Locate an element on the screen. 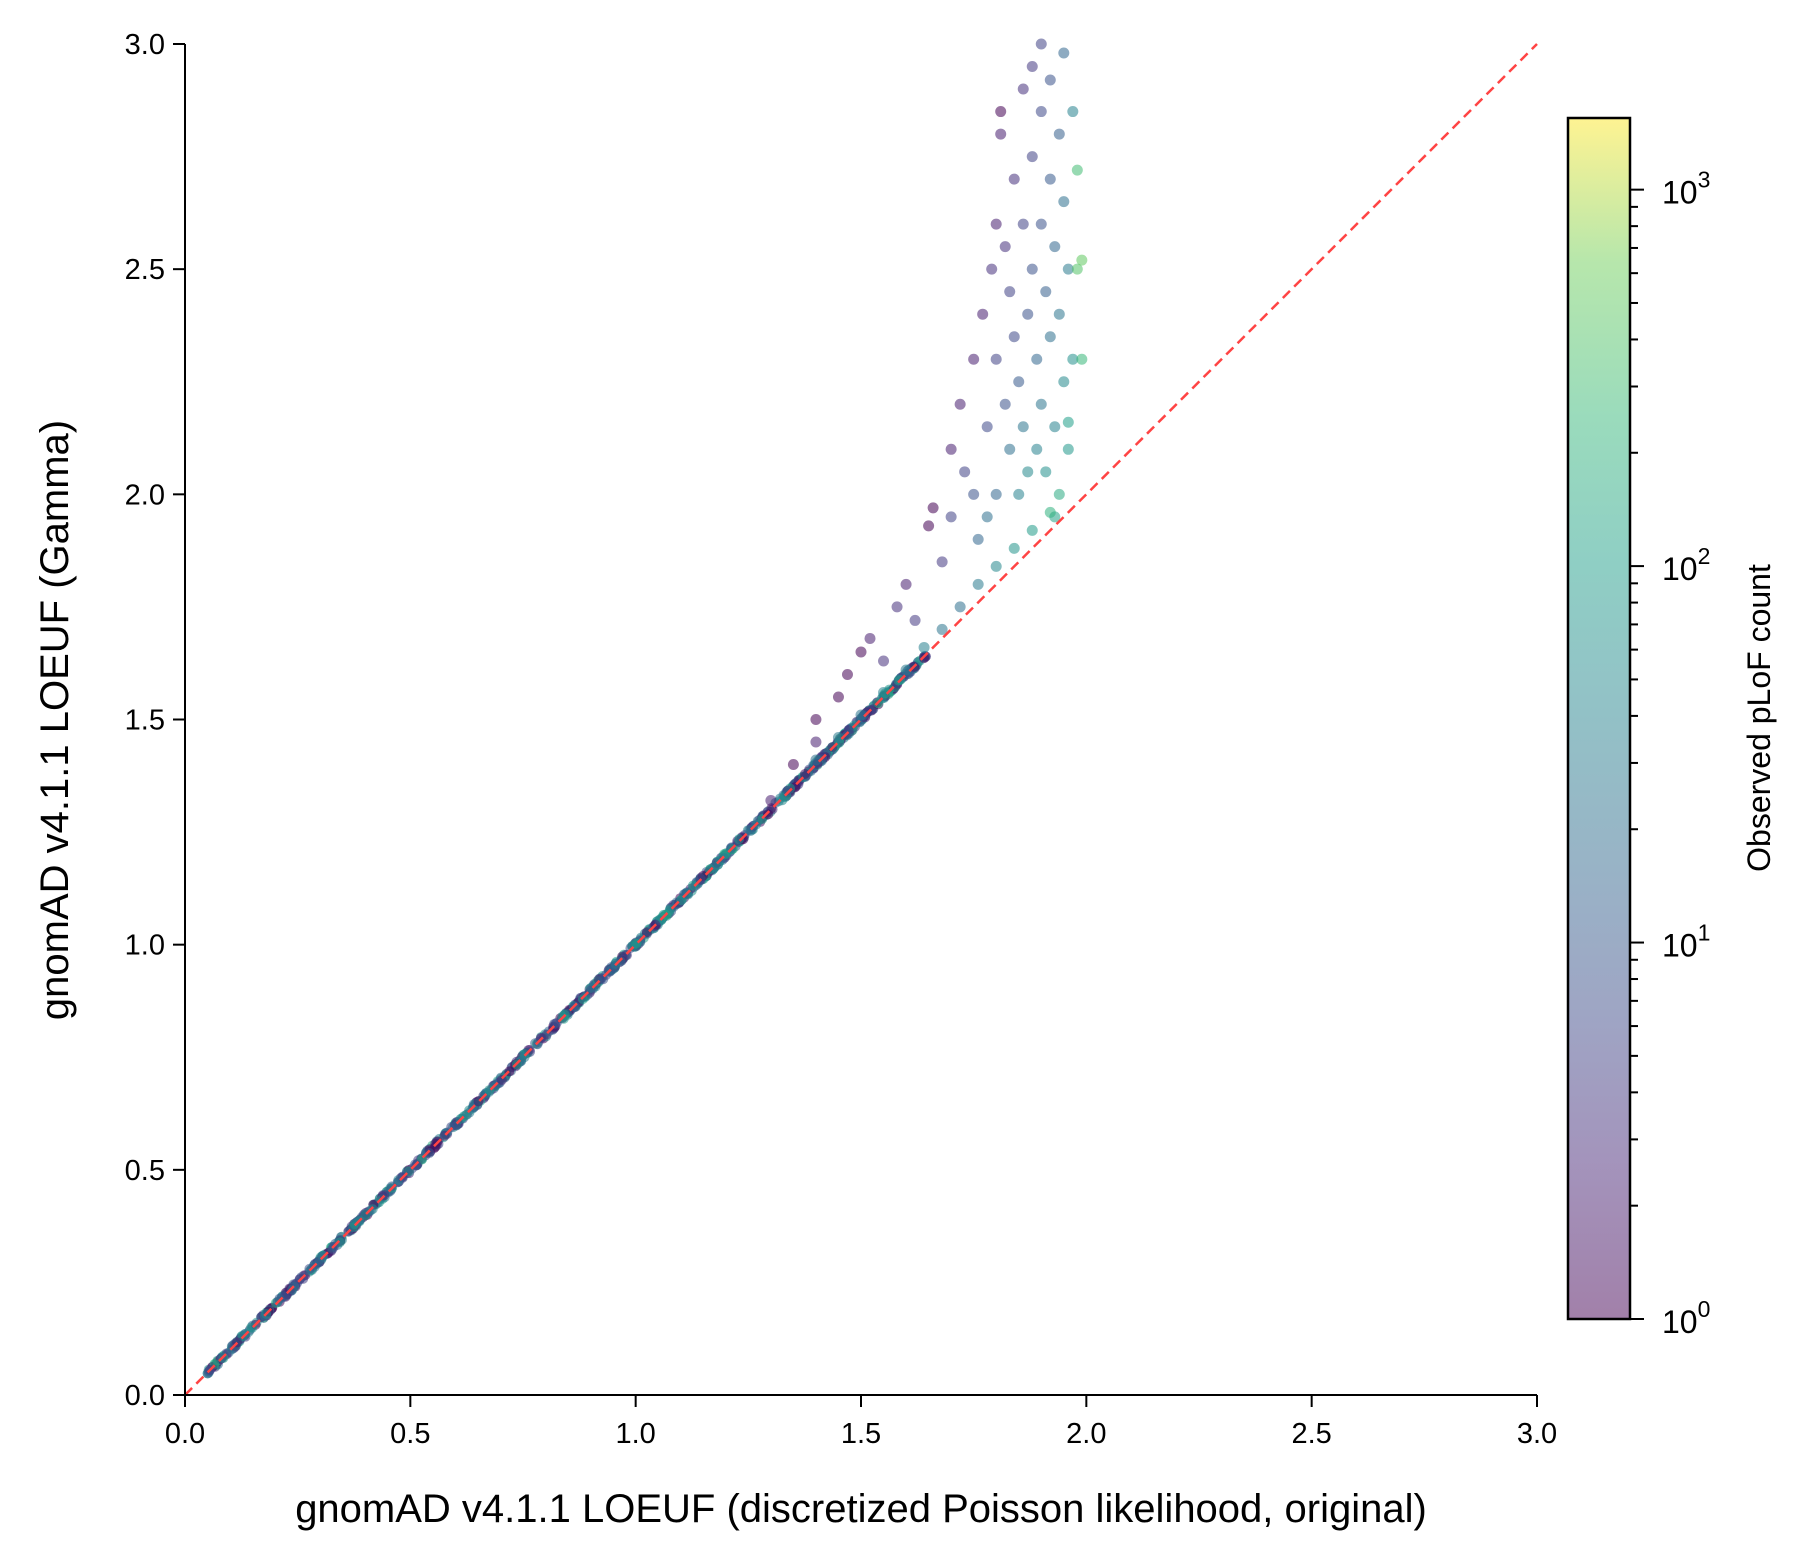 This screenshot has height=1561, width=1812. colorbar-frame is located at coordinates (1599, 718).